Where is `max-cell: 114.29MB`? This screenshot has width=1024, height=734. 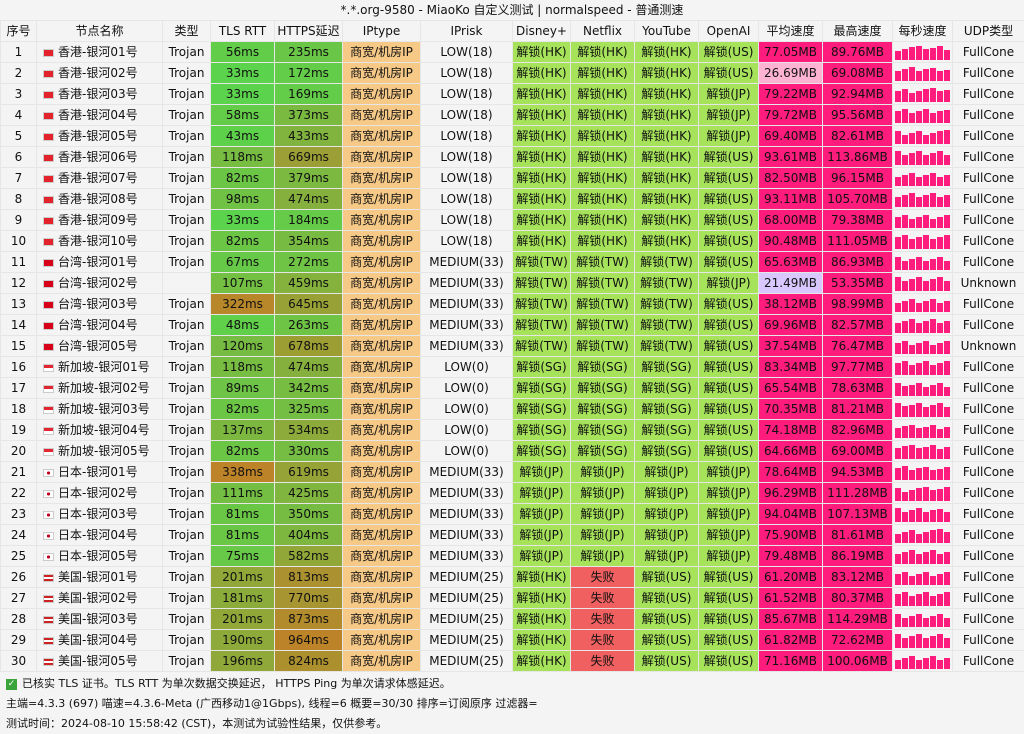
max-cell: 114.29MB is located at coordinates (858, 619).